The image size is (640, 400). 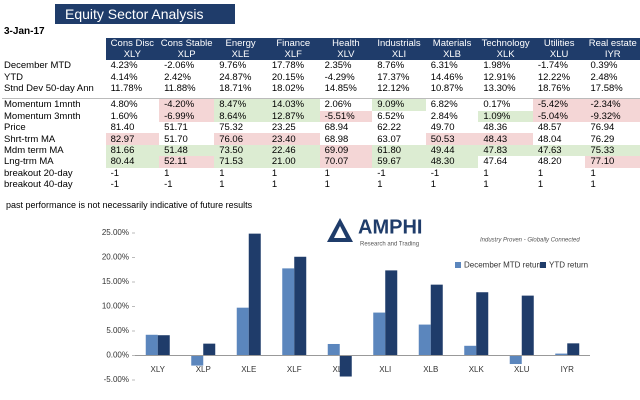 What do you see at coordinates (117, 330) in the screenshot?
I see `y-tick-label: 5.00%` at bounding box center [117, 330].